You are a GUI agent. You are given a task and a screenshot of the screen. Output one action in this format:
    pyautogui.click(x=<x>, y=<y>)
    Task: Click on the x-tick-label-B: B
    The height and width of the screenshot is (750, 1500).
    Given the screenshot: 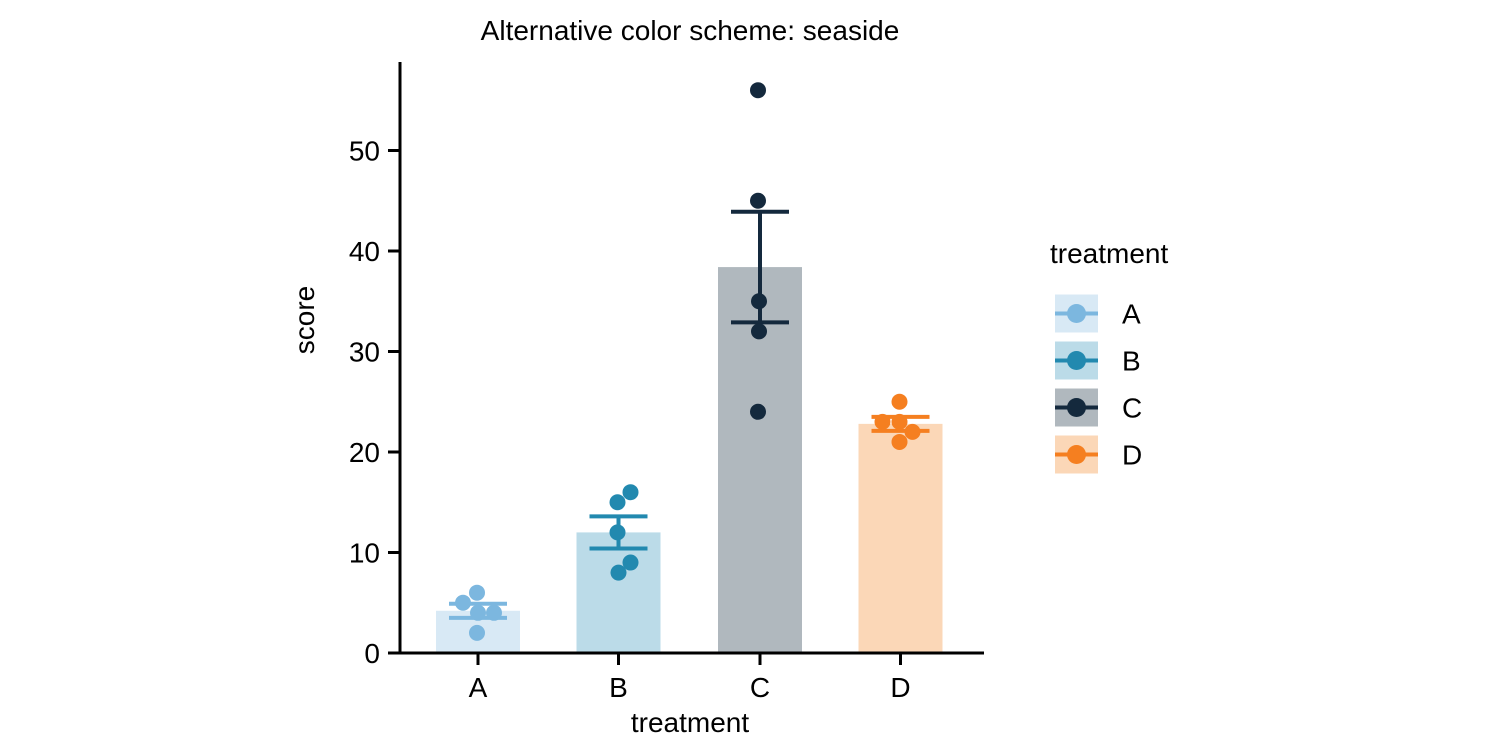 What is the action you would take?
    pyautogui.click(x=618, y=687)
    